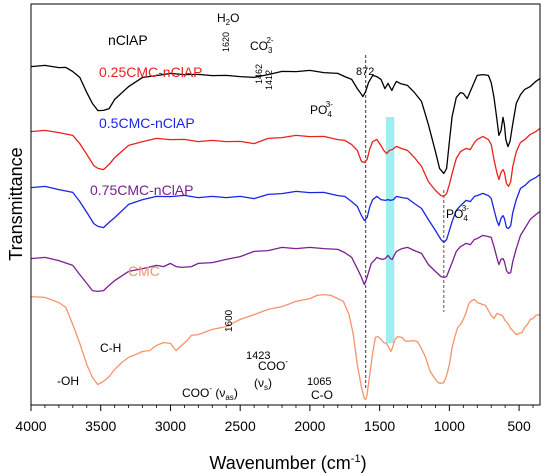 The width and height of the screenshot is (550, 475). Describe the element at coordinates (287, 463) in the screenshot. I see `x-axis-label: Wavenumber (cm-1)` at that location.